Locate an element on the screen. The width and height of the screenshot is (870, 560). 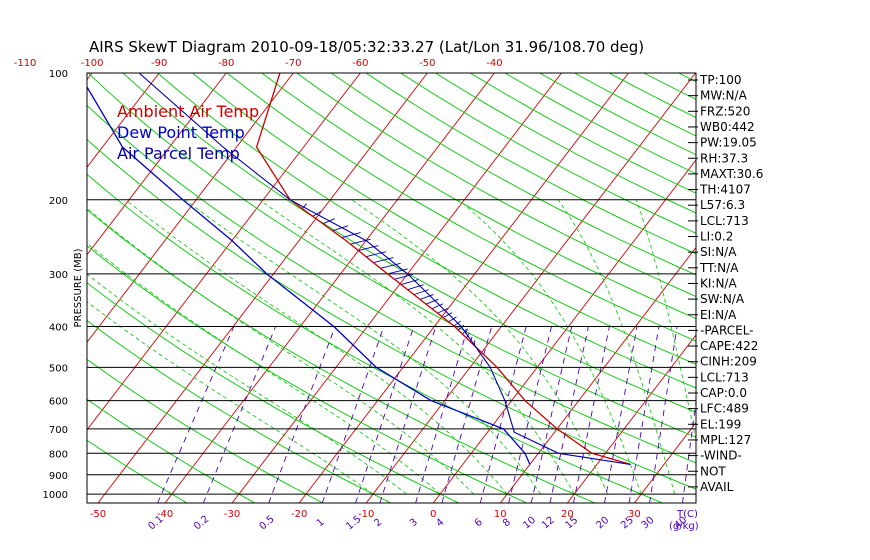
stability-index: LI:0.2 is located at coordinates (716, 237).